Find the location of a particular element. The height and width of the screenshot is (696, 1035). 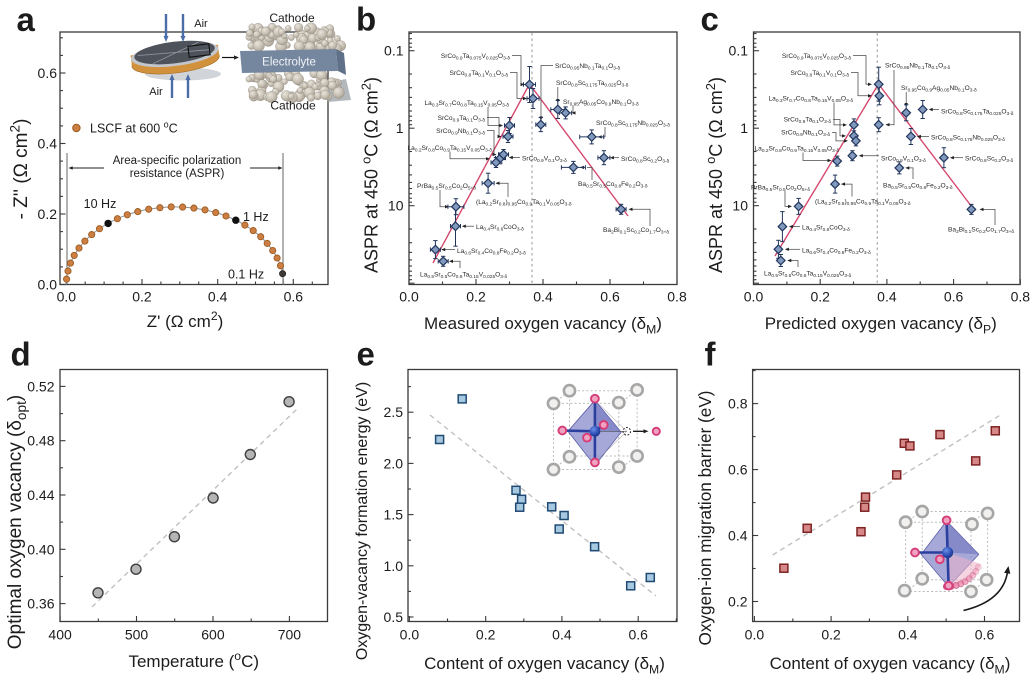

svg-text: SrCo0.9​Ta0.1​O3-δ​ is located at coordinates (462, 119).